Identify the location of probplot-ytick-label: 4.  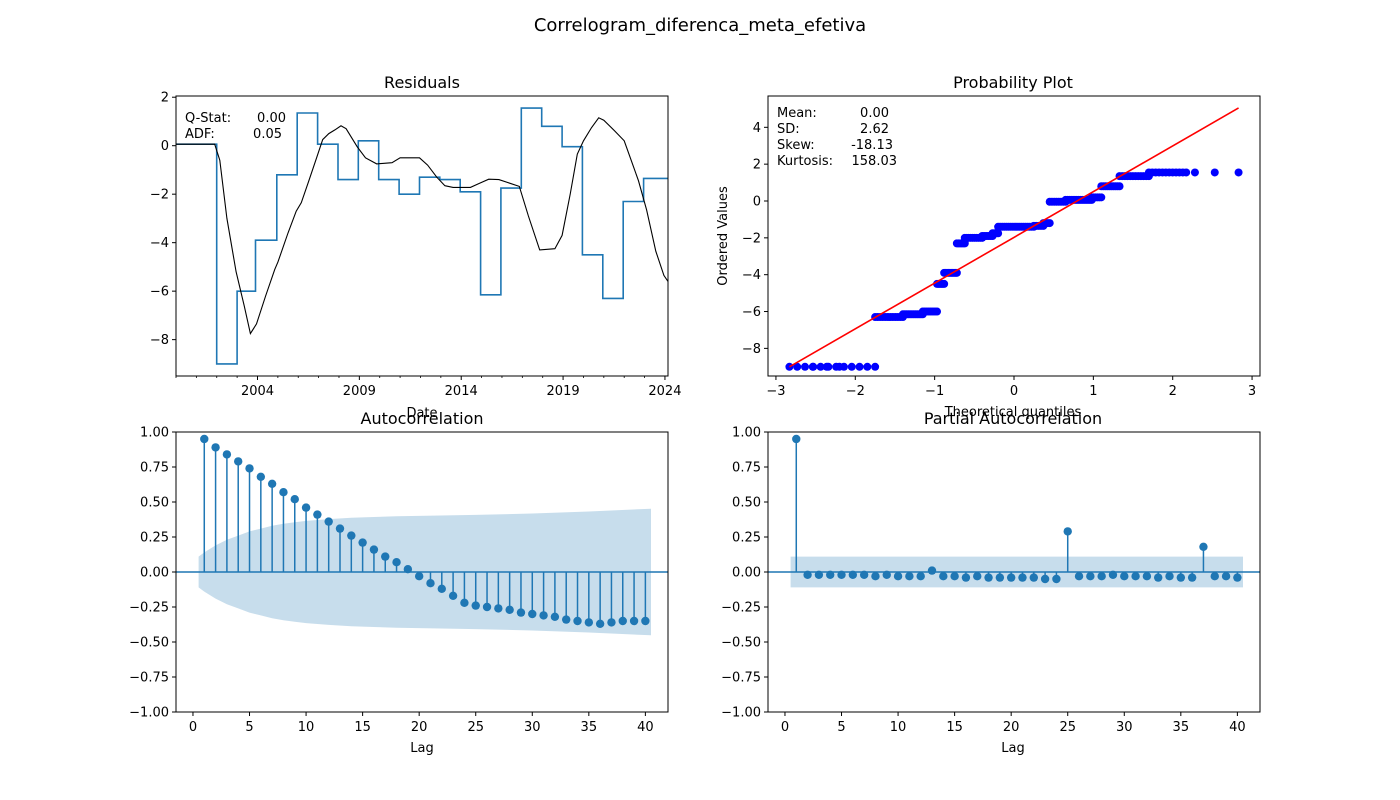
(757, 128).